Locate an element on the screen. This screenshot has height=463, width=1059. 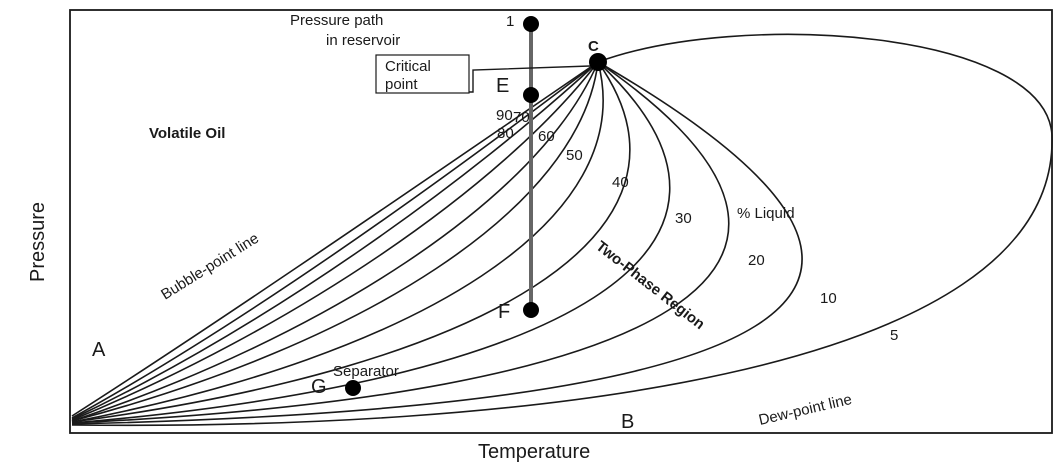
point-f-marker is located at coordinates (531, 310).